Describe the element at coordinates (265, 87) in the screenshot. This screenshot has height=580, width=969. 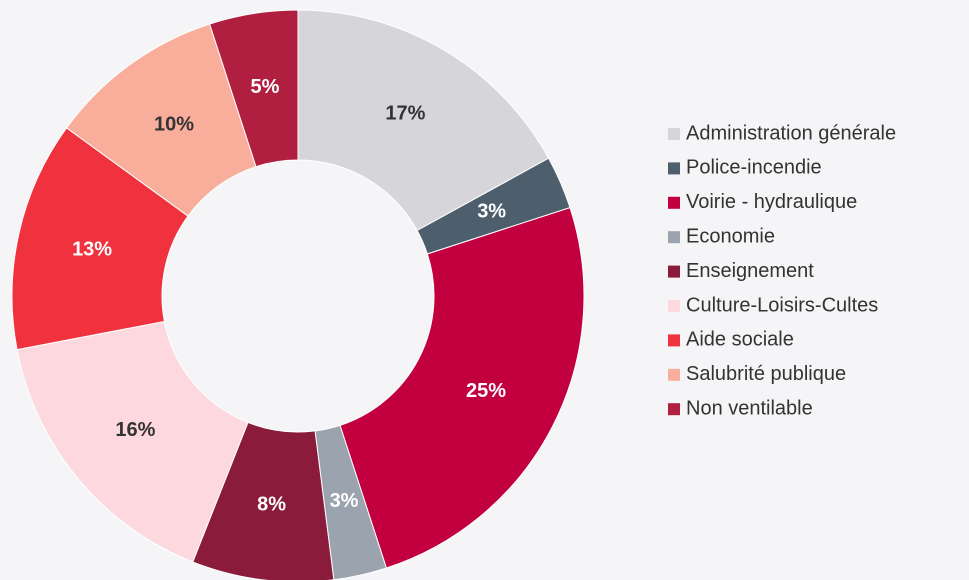
I see `data-label: 5%` at that location.